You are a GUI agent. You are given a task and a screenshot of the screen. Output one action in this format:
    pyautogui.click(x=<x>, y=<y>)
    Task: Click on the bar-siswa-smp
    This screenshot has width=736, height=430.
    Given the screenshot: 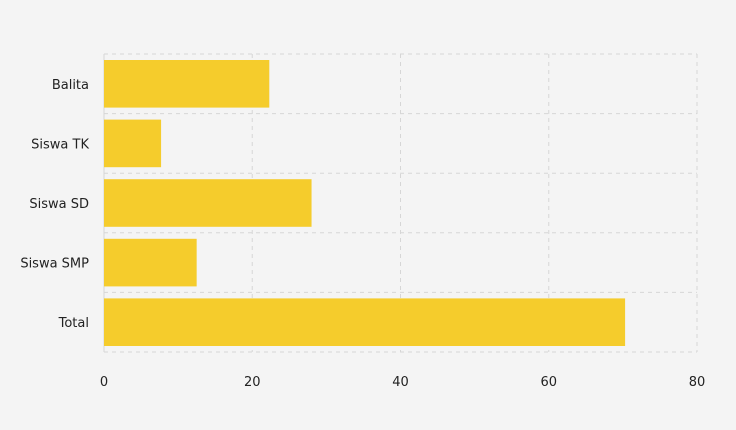 What is the action you would take?
    pyautogui.click(x=150, y=262)
    